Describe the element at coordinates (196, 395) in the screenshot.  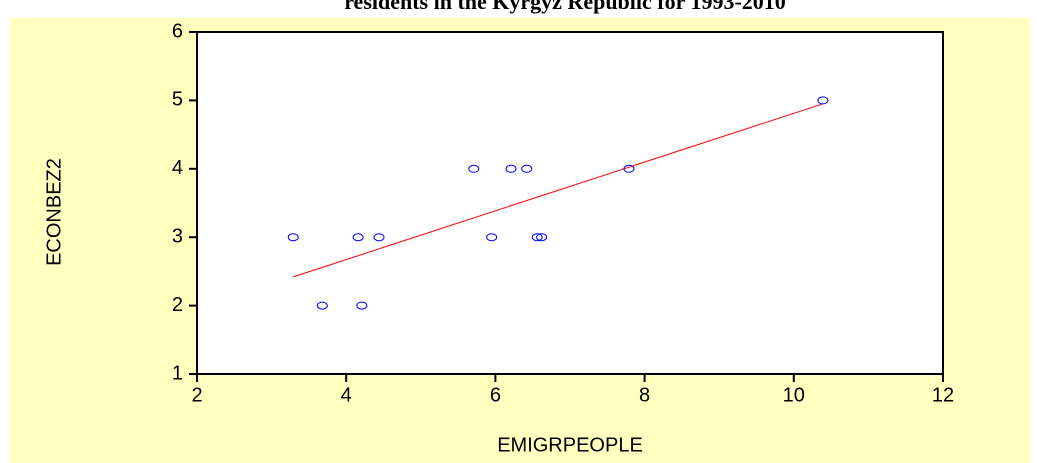
I see `x-tick-label: 2` at that location.